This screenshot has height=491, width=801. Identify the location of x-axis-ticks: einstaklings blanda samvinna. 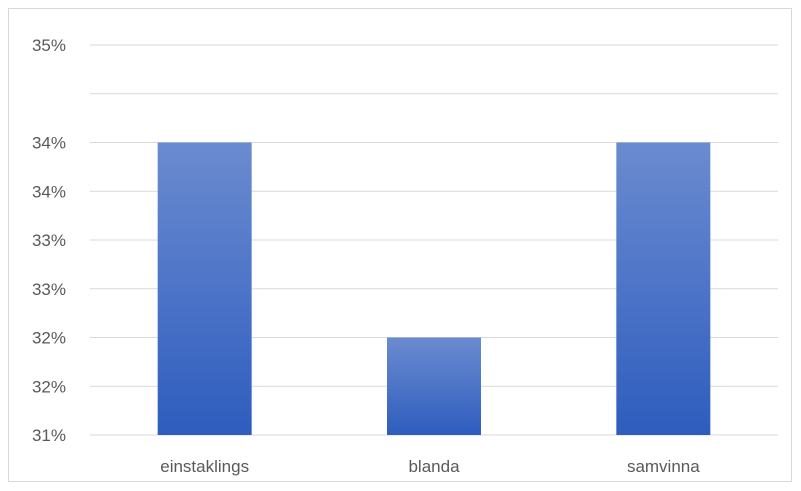
(430, 466).